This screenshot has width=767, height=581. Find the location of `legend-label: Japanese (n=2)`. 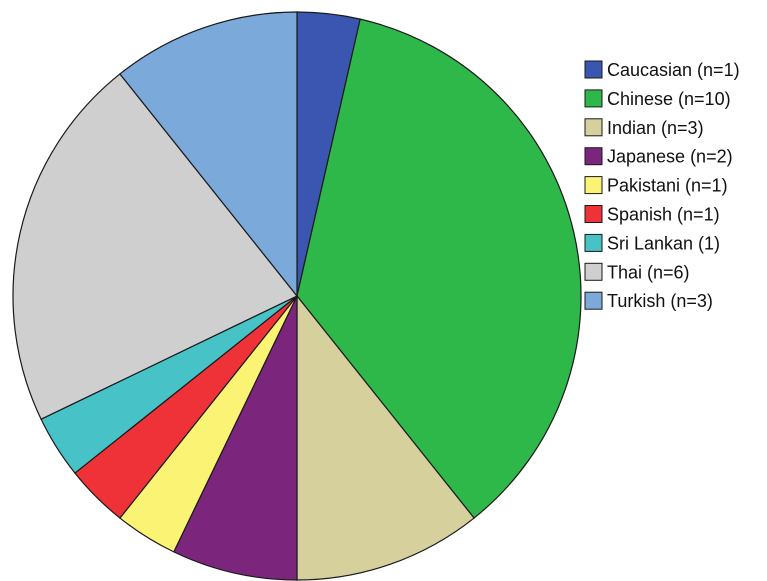

legend-label: Japanese (n=2) is located at coordinates (670, 157).